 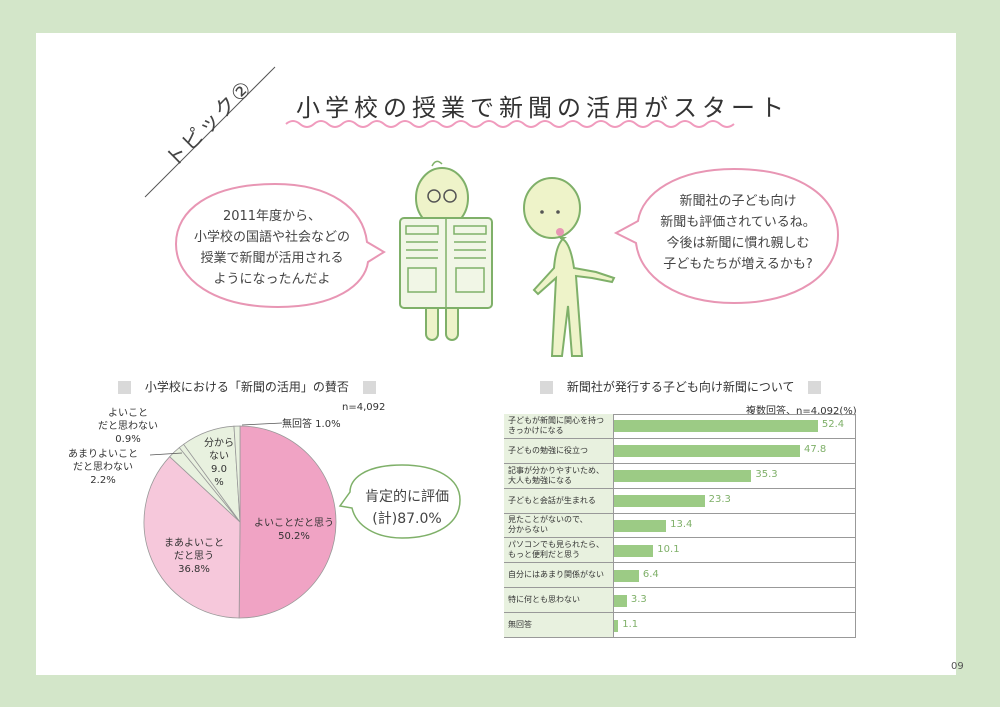 I want to click on pie-label-line: あまりよいこと, so click(x=103, y=454).